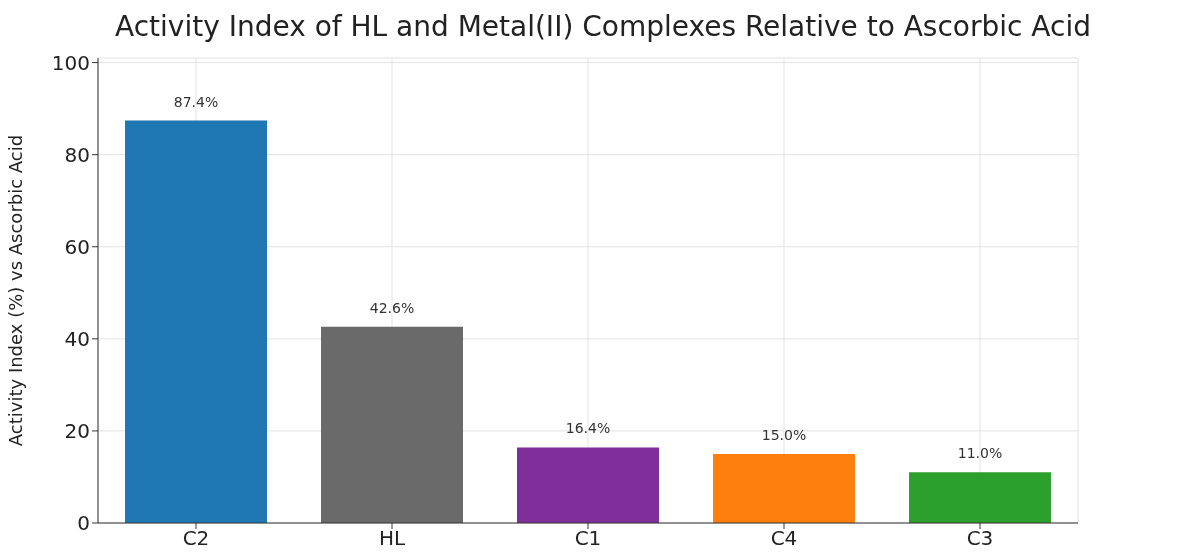 Image resolution: width=1198 pixels, height=555 pixels. I want to click on y-tick-label: 40, so click(77, 338).